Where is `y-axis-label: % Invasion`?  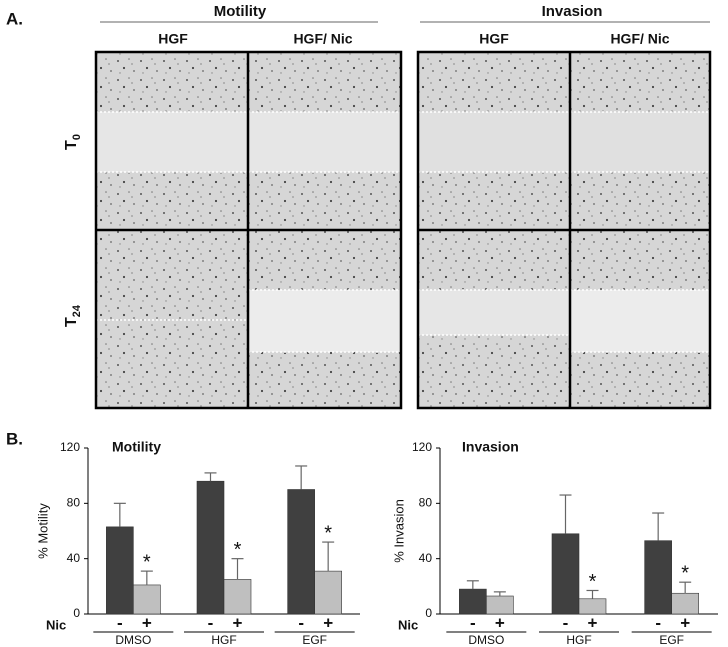 y-axis-label: % Invasion is located at coordinates (398, 531).